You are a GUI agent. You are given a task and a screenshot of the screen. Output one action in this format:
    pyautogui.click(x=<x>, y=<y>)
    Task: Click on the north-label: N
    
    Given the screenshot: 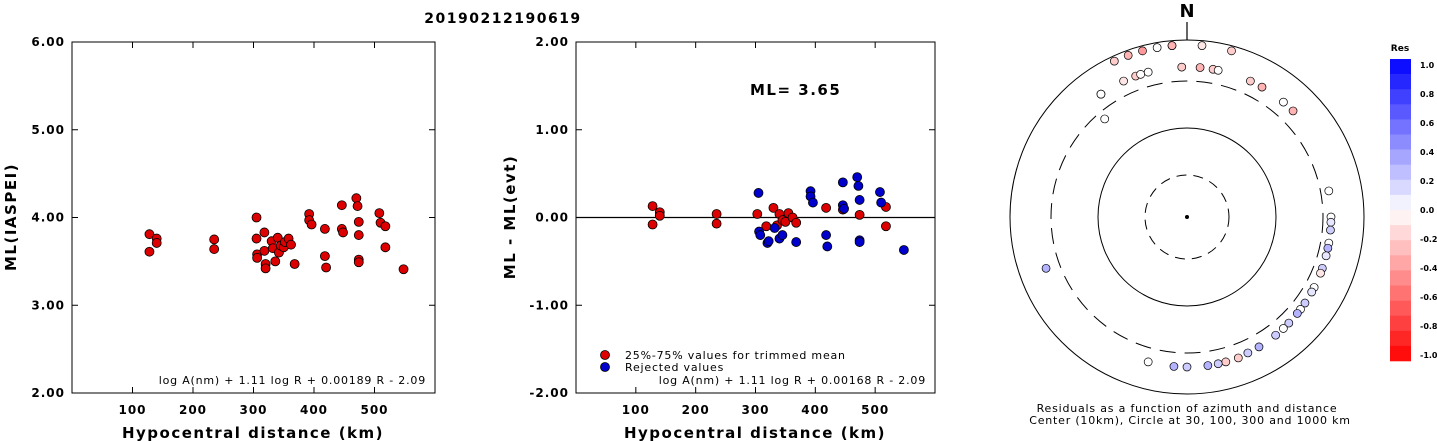 What is the action you would take?
    pyautogui.click(x=1186, y=11)
    